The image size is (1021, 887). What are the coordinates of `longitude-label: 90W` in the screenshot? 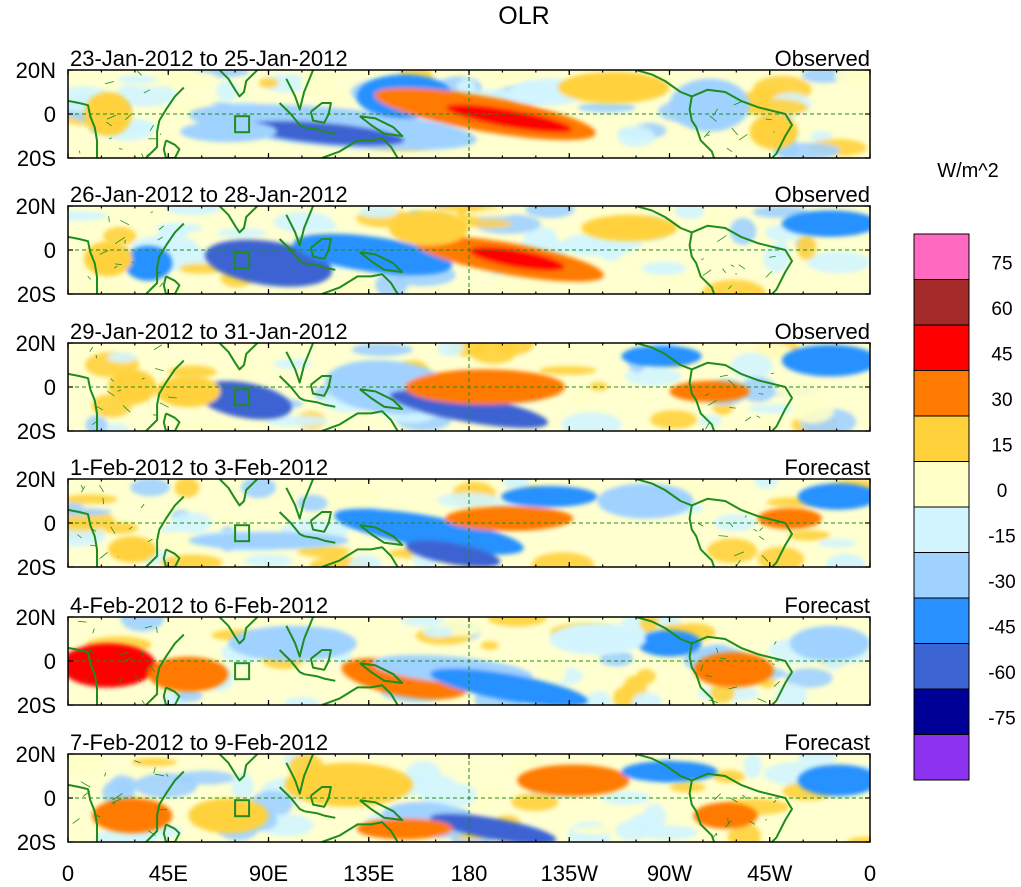 It's located at (669, 873).